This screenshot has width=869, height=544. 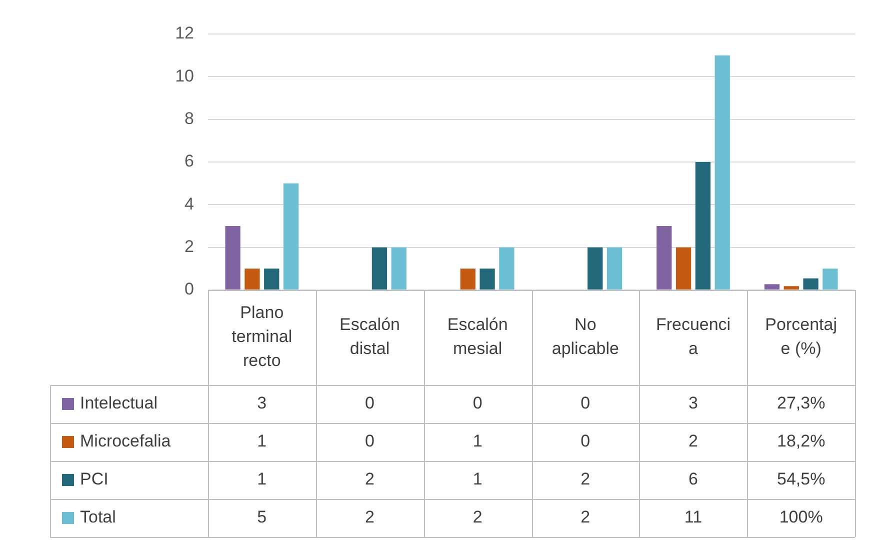 What do you see at coordinates (189, 289) in the screenshot?
I see `y-tick-label: 0` at bounding box center [189, 289].